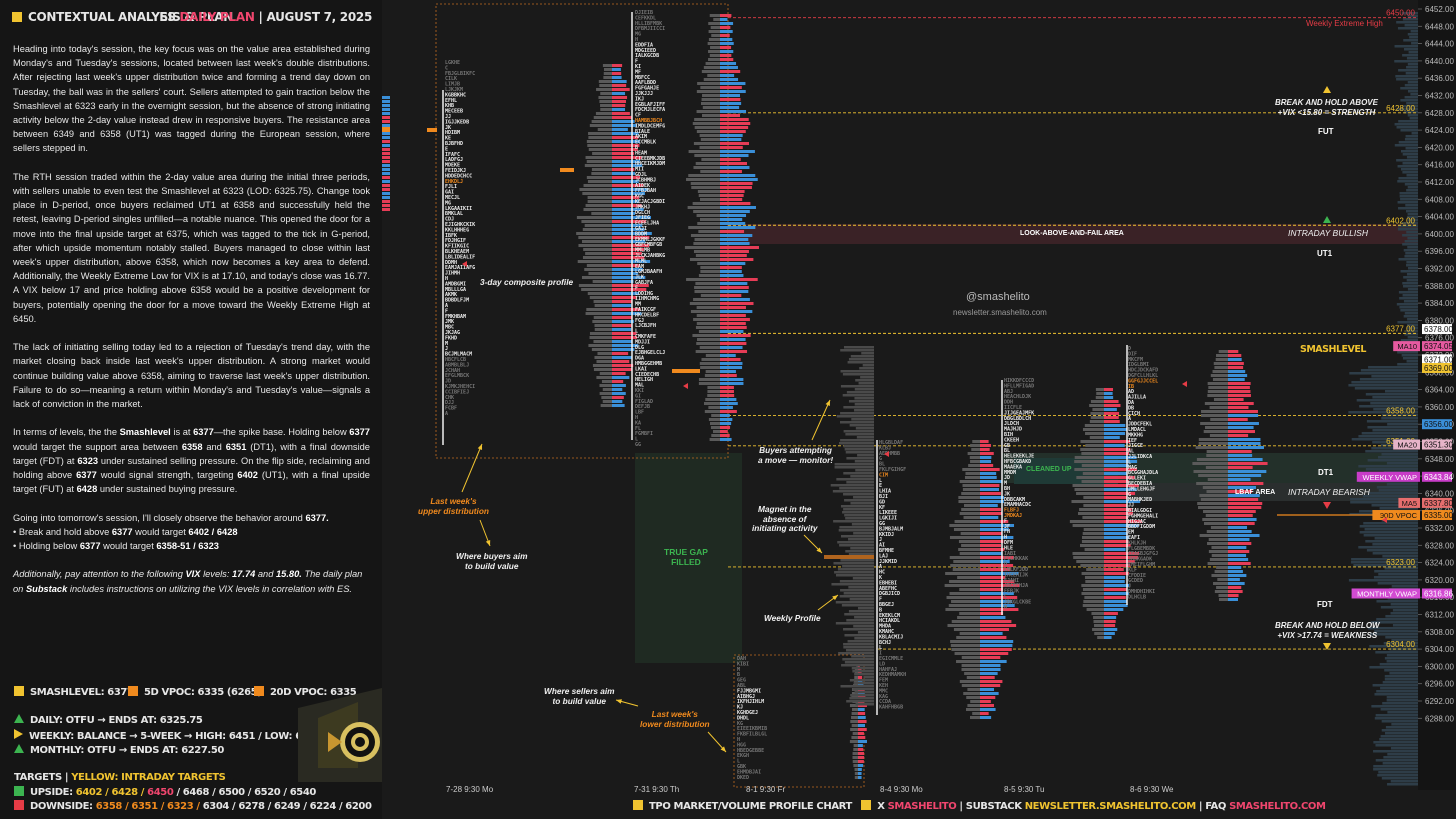 This screenshot has height=819, width=1456. Describe the element at coordinates (650, 240) in the screenshot. I see `tpo-letters: EKMMLJGKKF` at that location.